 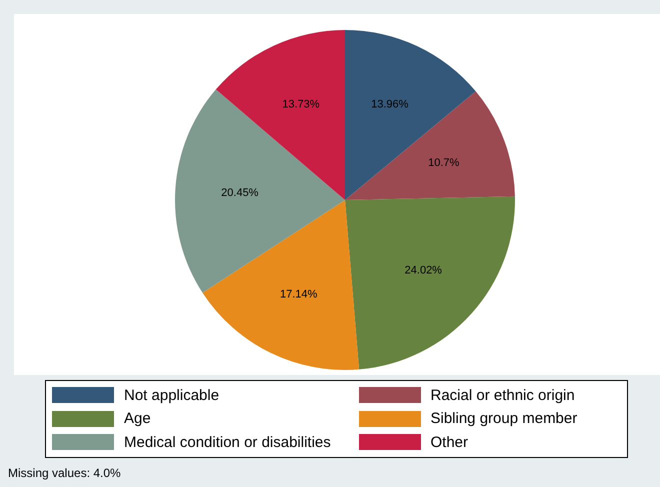 What do you see at coordinates (240, 193) in the screenshot?
I see `data-label: 20.45%` at bounding box center [240, 193].